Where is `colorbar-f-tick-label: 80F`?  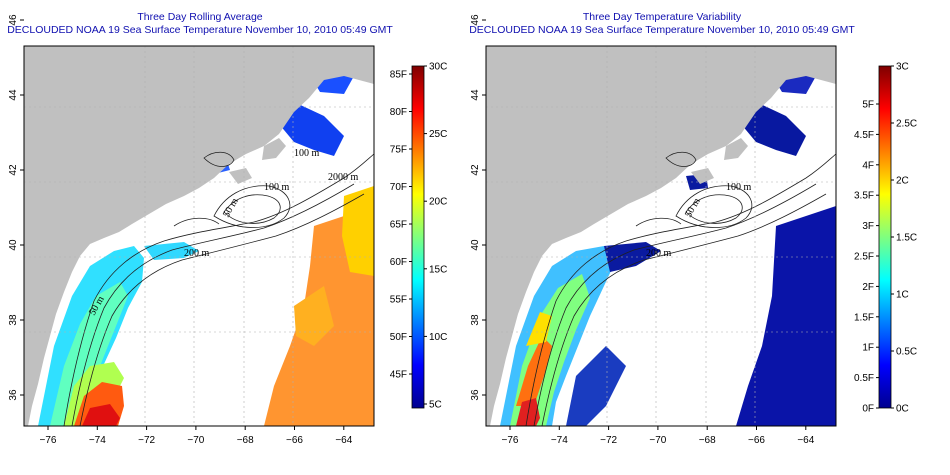
colorbar-f-tick-label: 80F is located at coordinates (398, 112).